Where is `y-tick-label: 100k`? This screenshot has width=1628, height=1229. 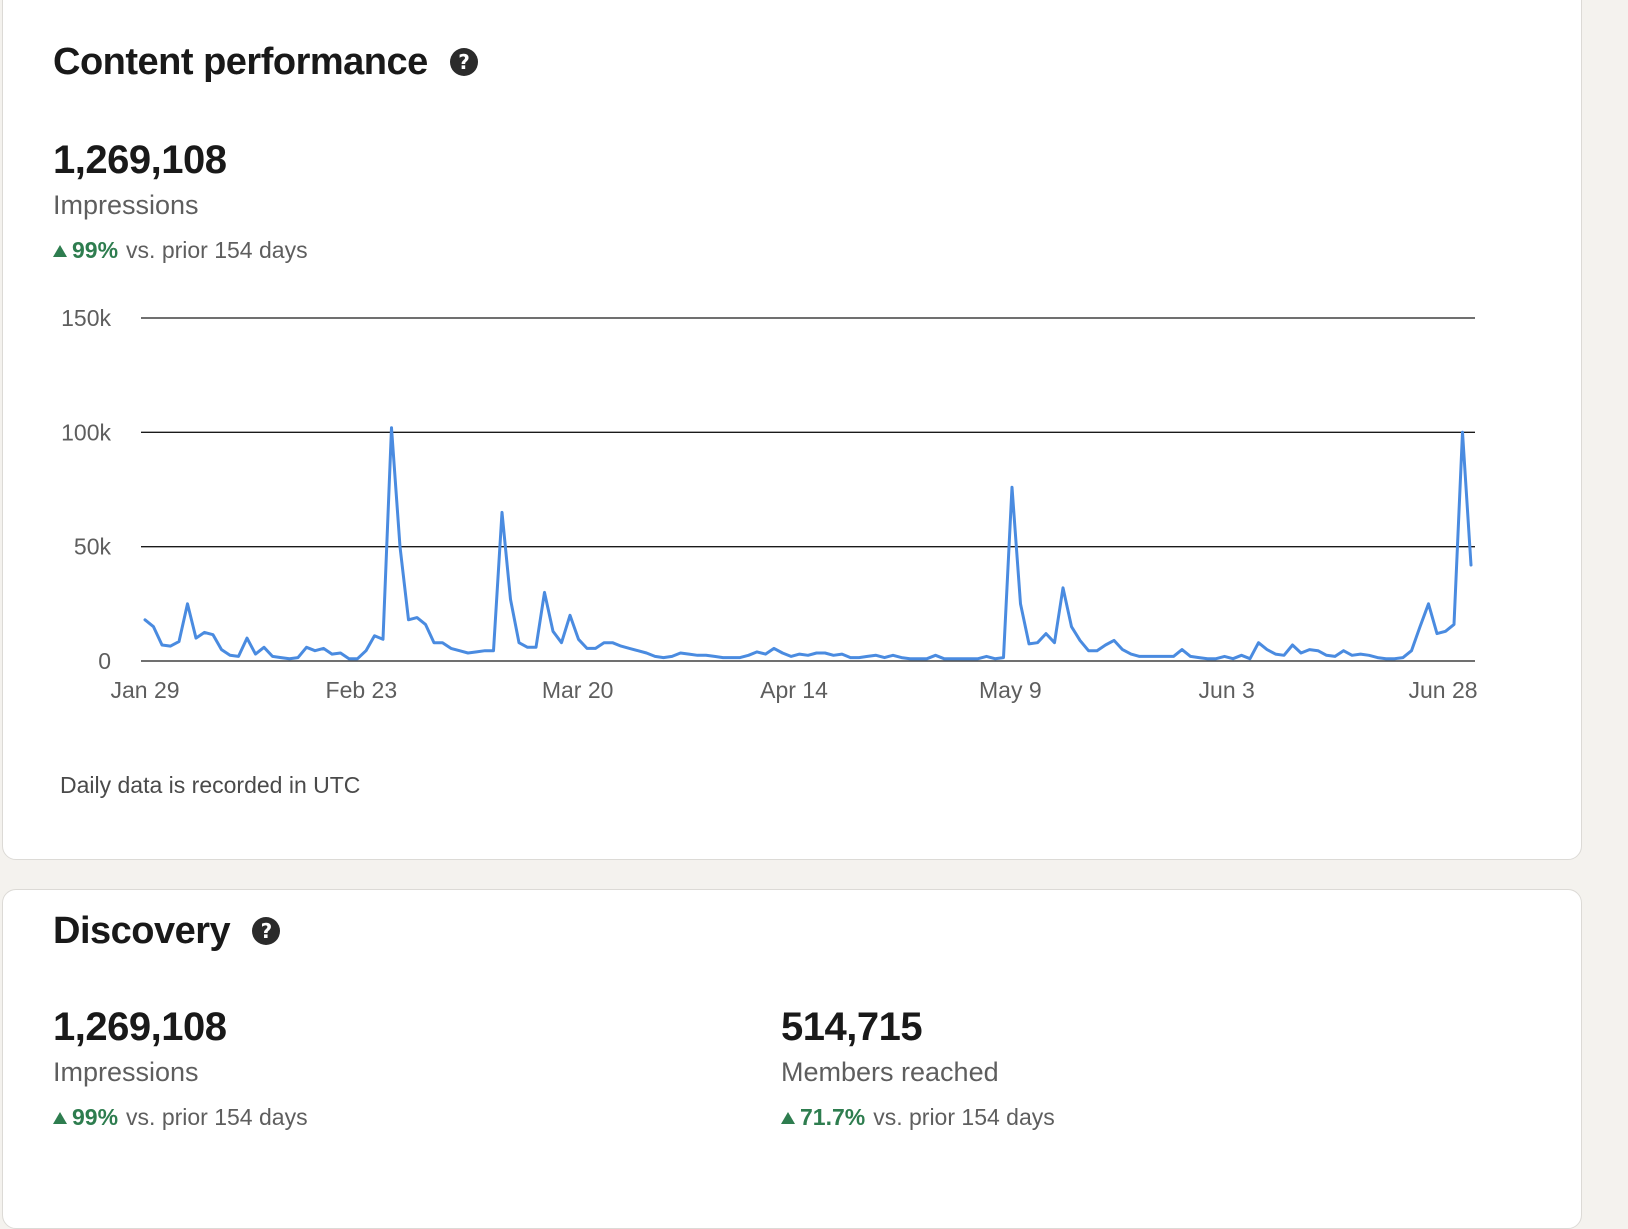
y-tick-label: 100k is located at coordinates (86, 432).